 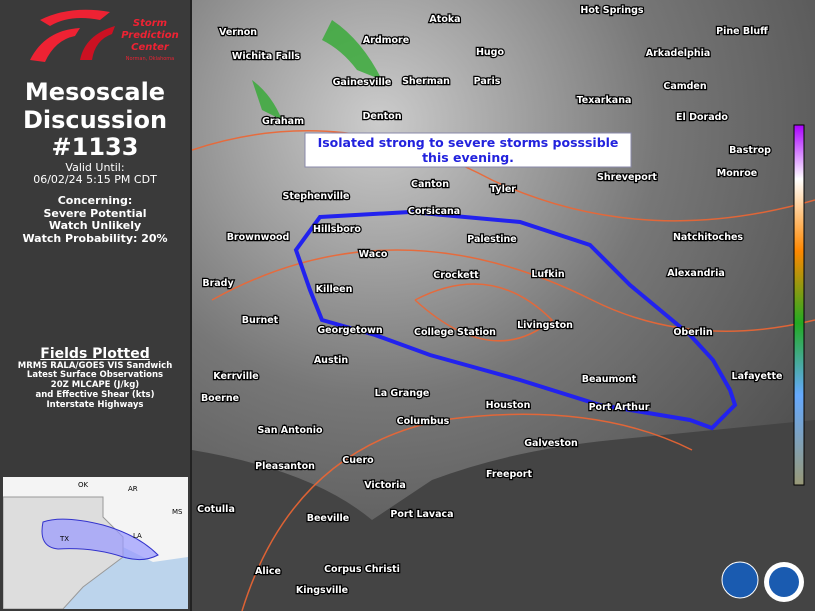 What do you see at coordinates (444, 19) in the screenshot?
I see `city-label: Atoka` at bounding box center [444, 19].